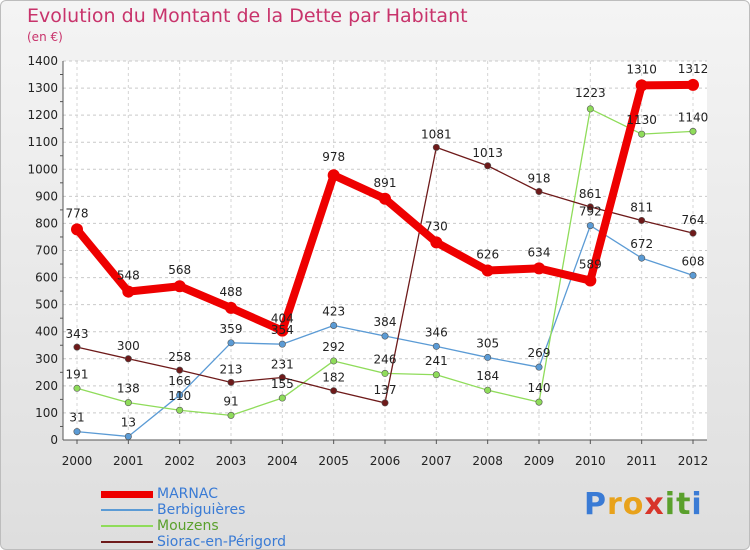  Describe the element at coordinates (42, 115) in the screenshot. I see `y-tick-label: 1200` at that location.